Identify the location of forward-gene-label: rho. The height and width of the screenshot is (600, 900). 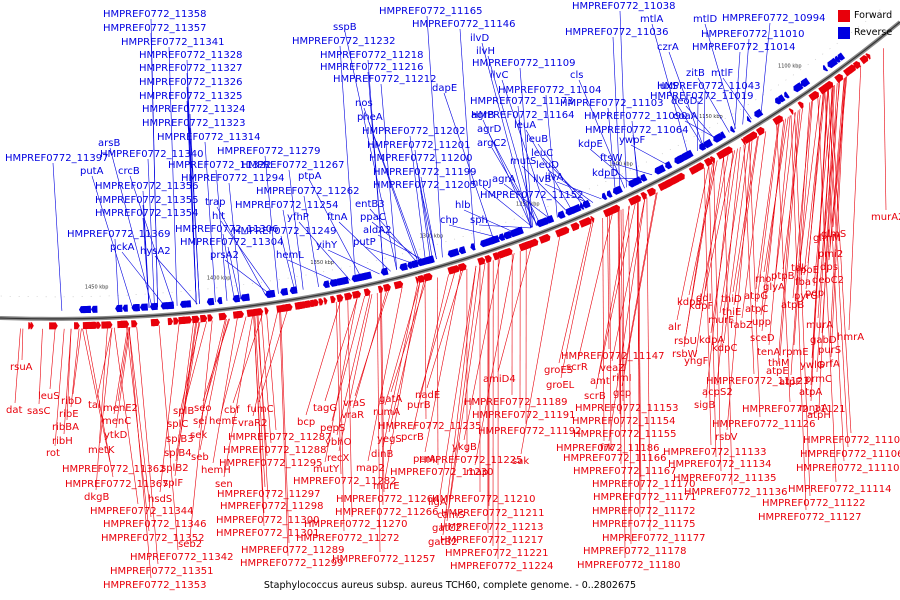
(763, 279).